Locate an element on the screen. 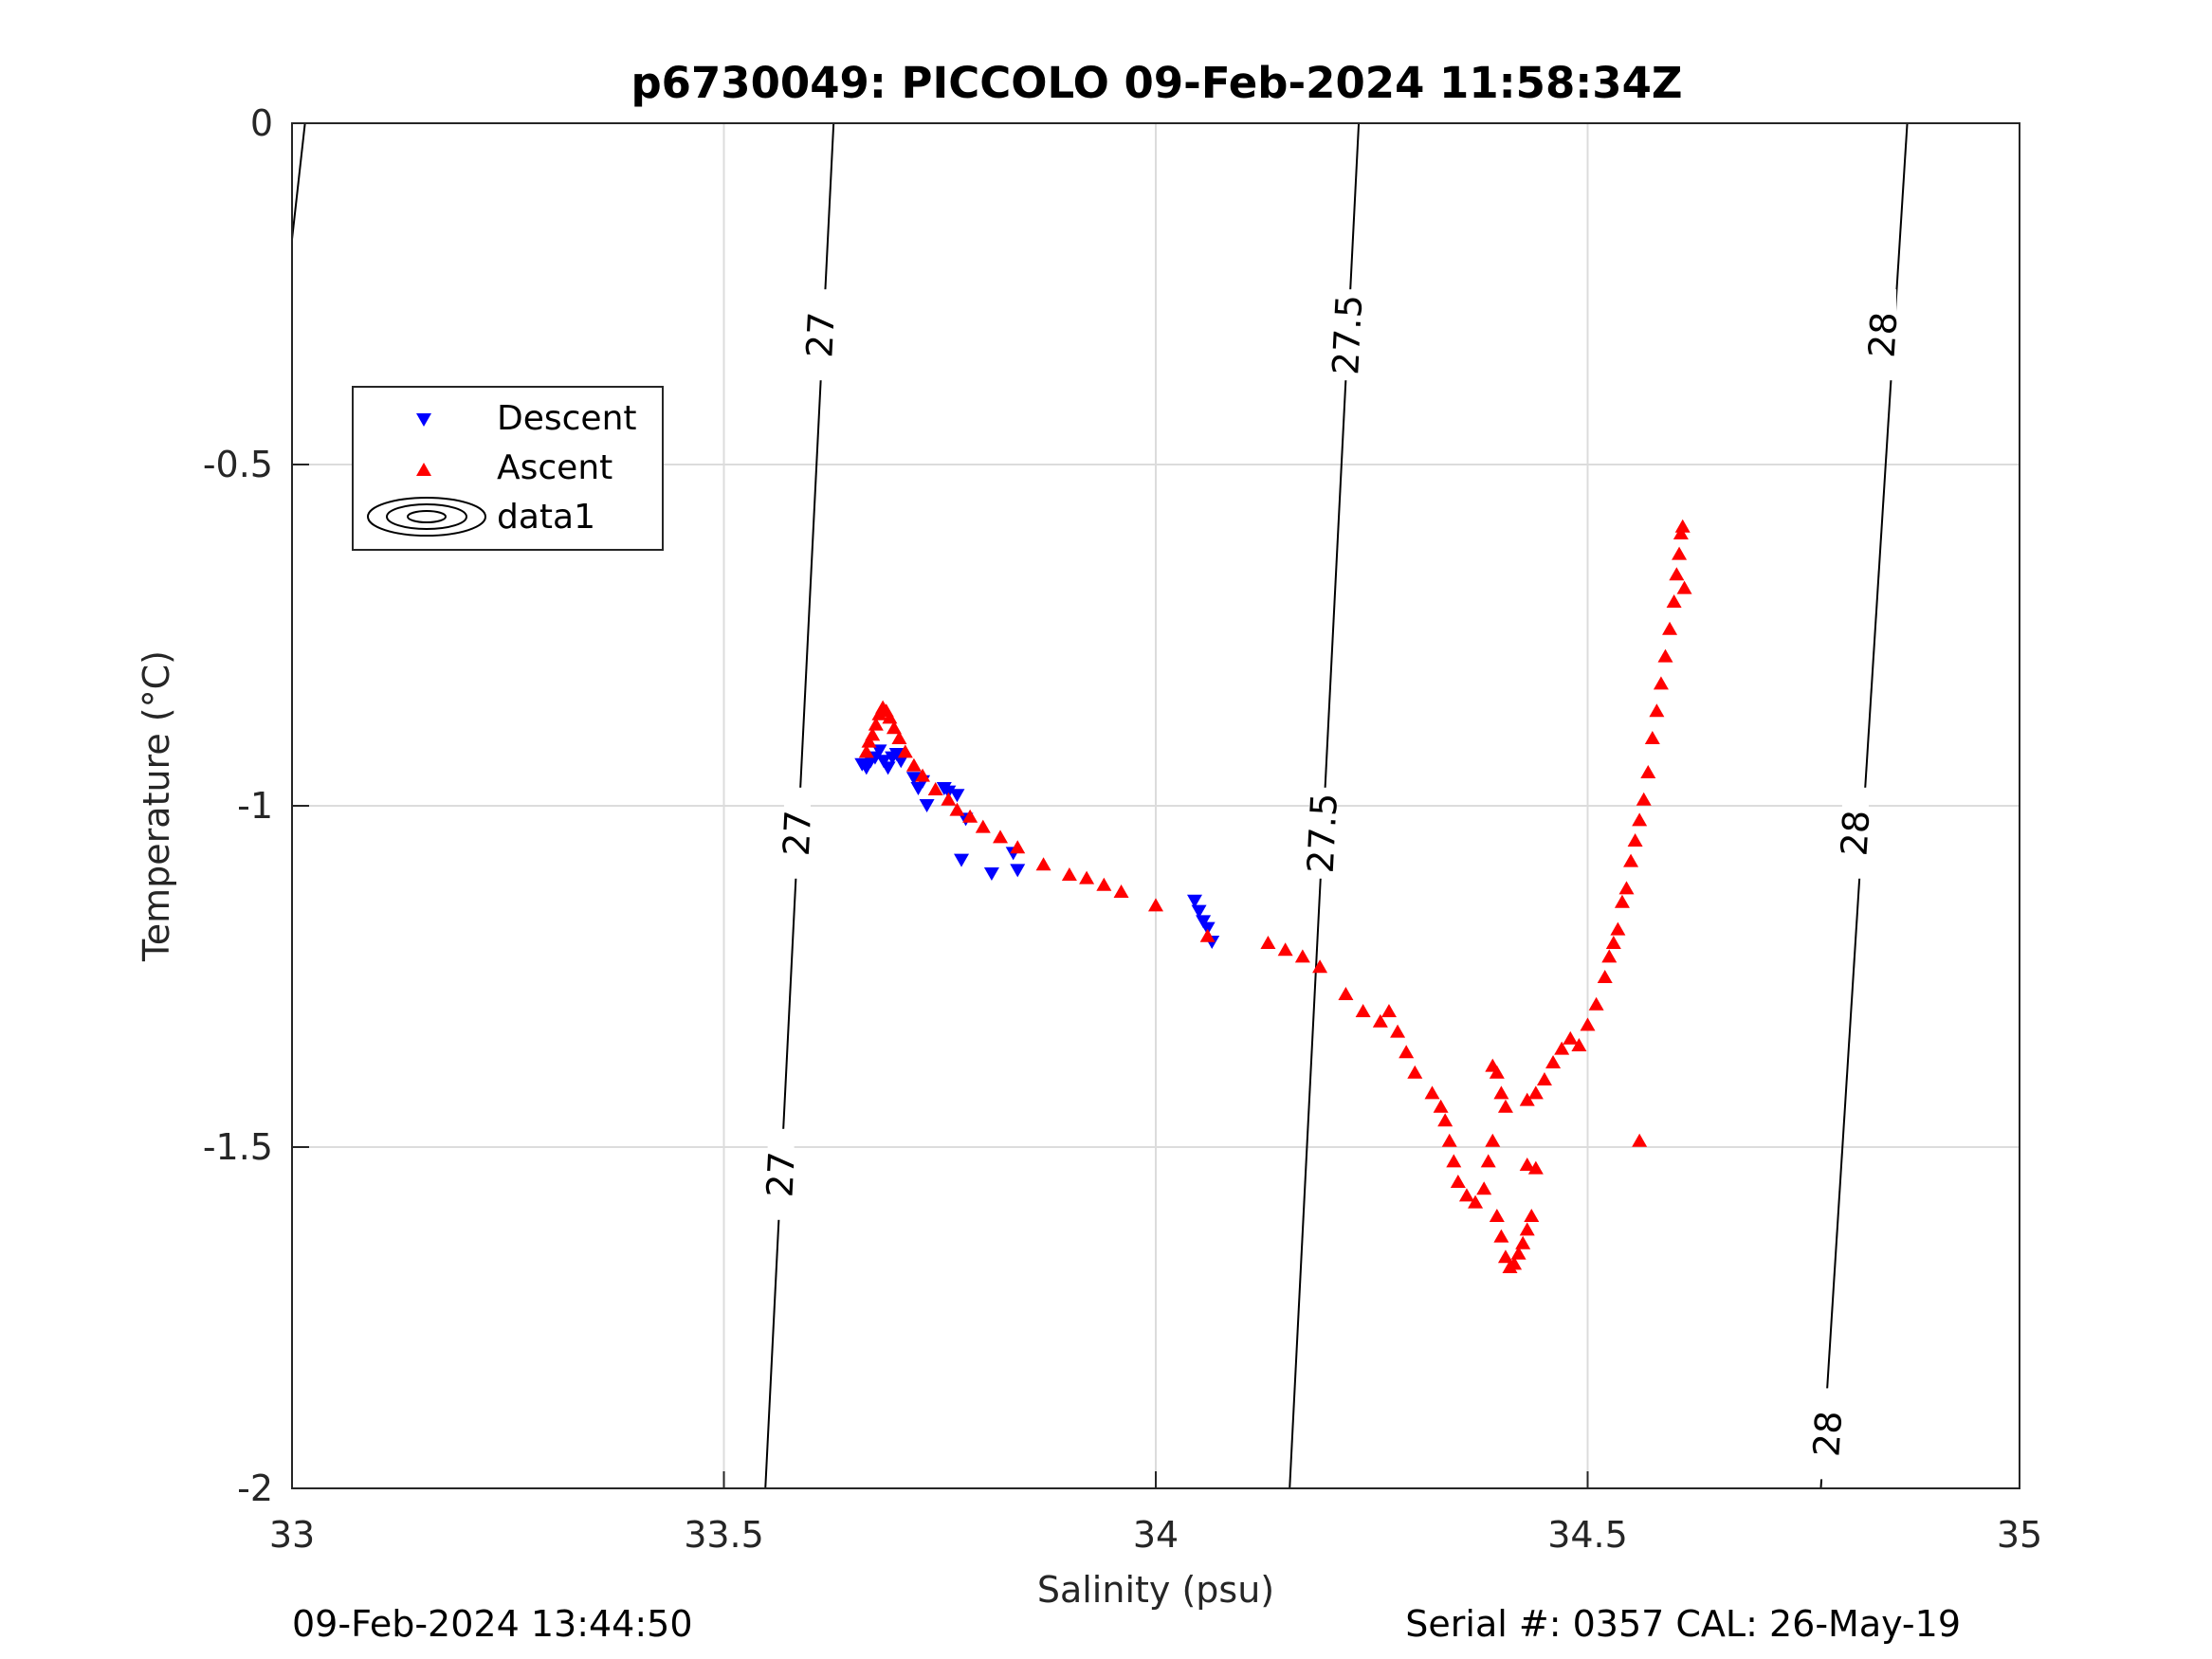 This screenshot has width=2212, height=1659. legend-ascent-marker is located at coordinates (423, 469).